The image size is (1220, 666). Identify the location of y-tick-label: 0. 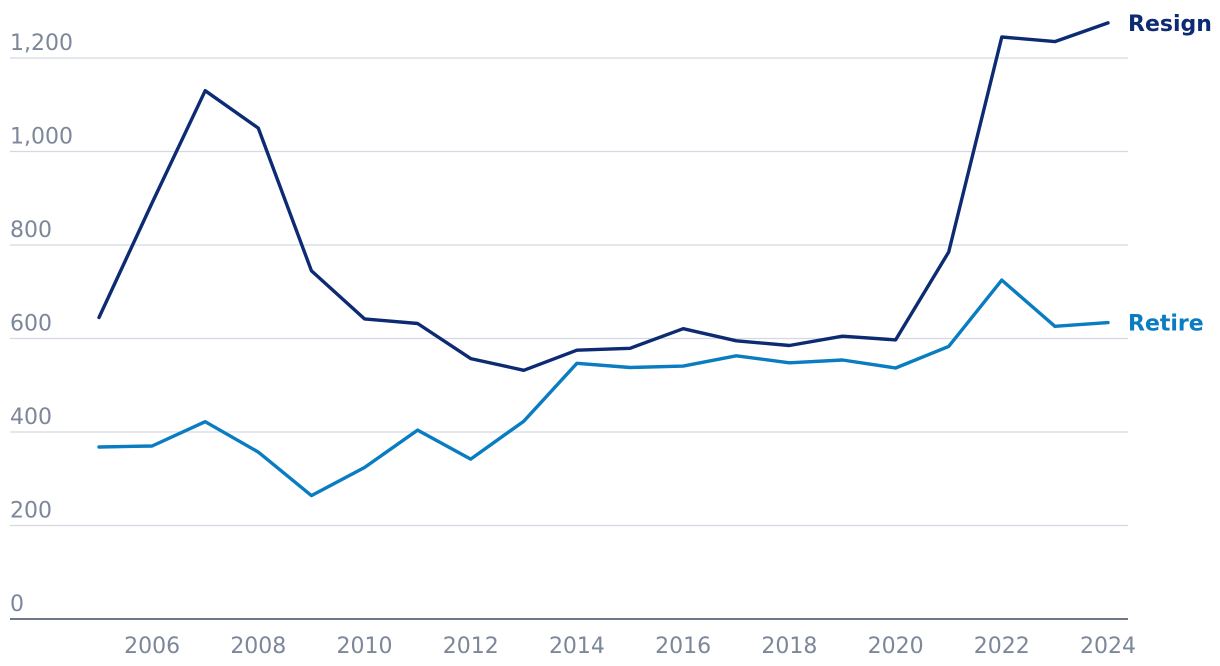
(17, 604).